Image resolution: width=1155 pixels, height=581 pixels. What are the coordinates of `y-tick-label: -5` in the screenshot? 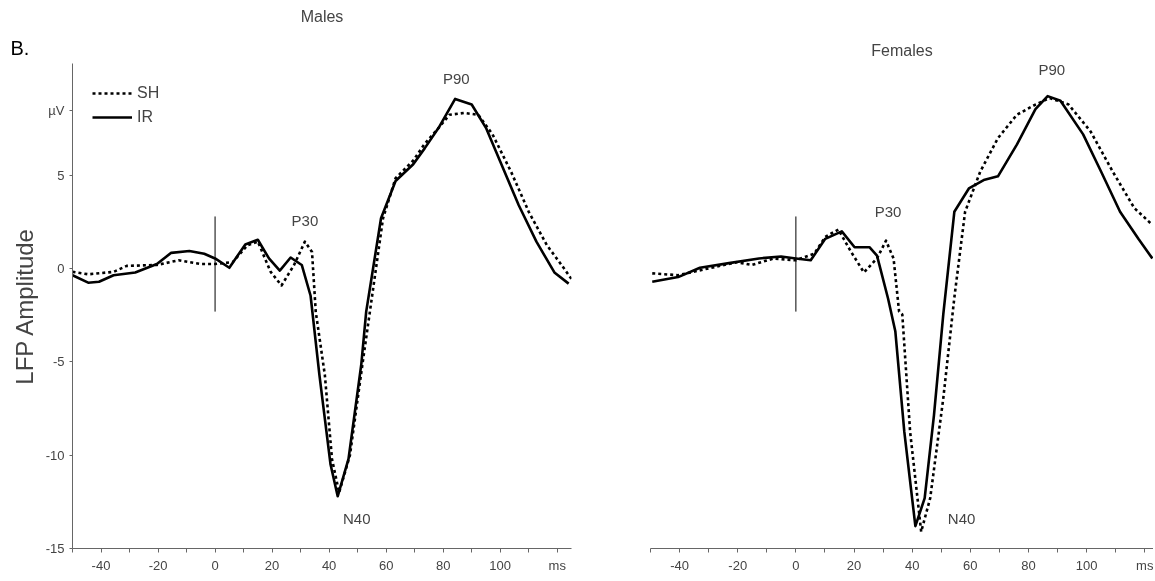 It's located at (58, 362).